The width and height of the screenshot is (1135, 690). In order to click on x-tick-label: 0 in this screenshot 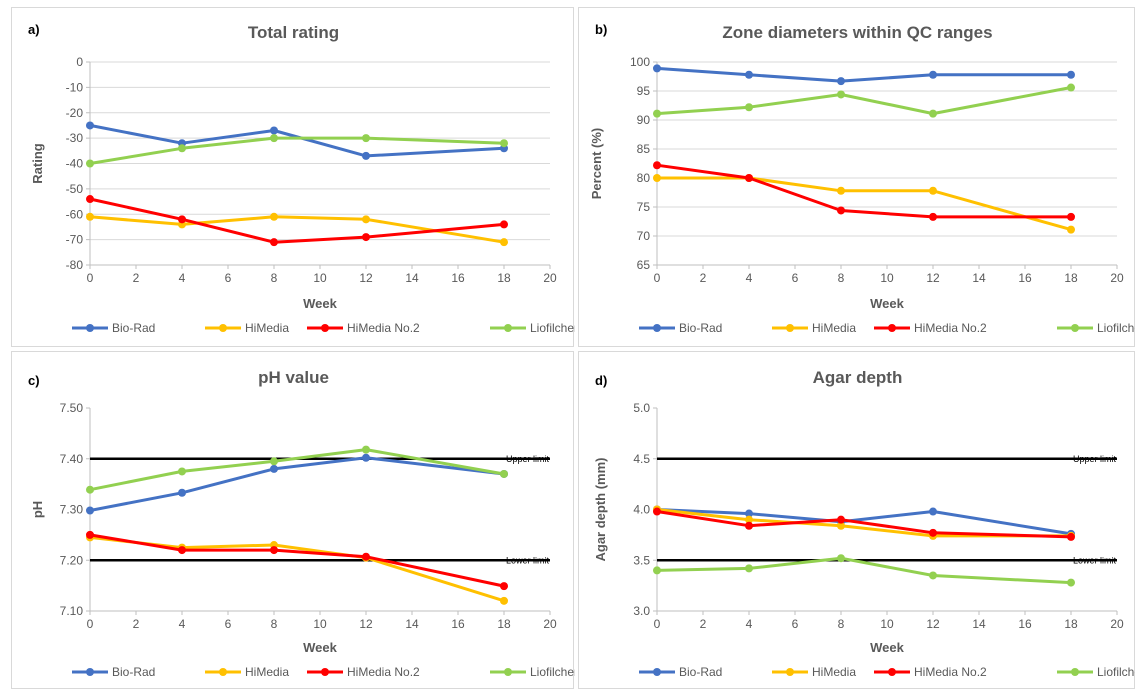, I will do `click(90, 278)`.